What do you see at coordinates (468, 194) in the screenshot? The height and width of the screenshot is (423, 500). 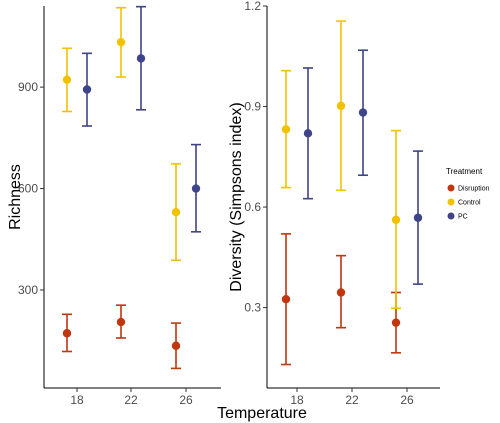 I see `legend: Treatment Disruption Control PC` at bounding box center [468, 194].